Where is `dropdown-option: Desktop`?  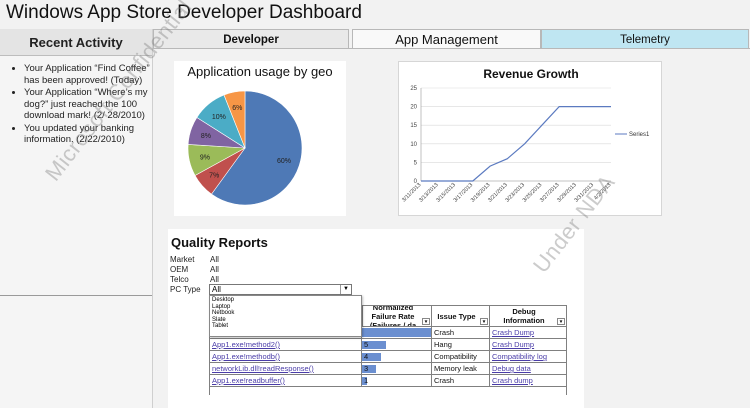 dropdown-option: Desktop is located at coordinates (223, 300).